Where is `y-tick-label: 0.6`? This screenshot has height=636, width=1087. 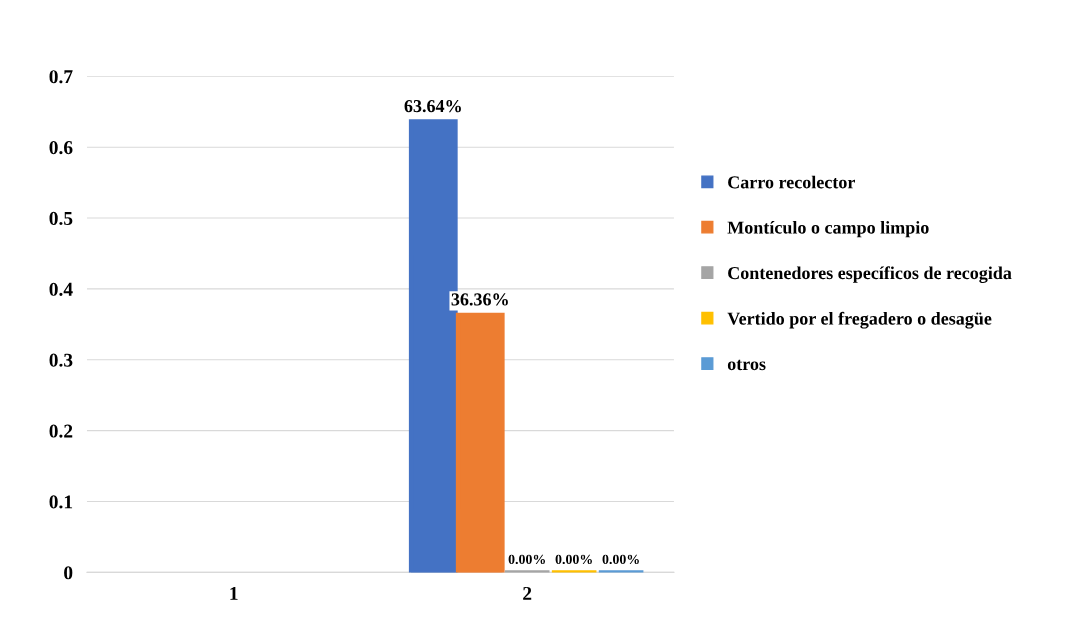
y-tick-label: 0.6 is located at coordinates (61, 148).